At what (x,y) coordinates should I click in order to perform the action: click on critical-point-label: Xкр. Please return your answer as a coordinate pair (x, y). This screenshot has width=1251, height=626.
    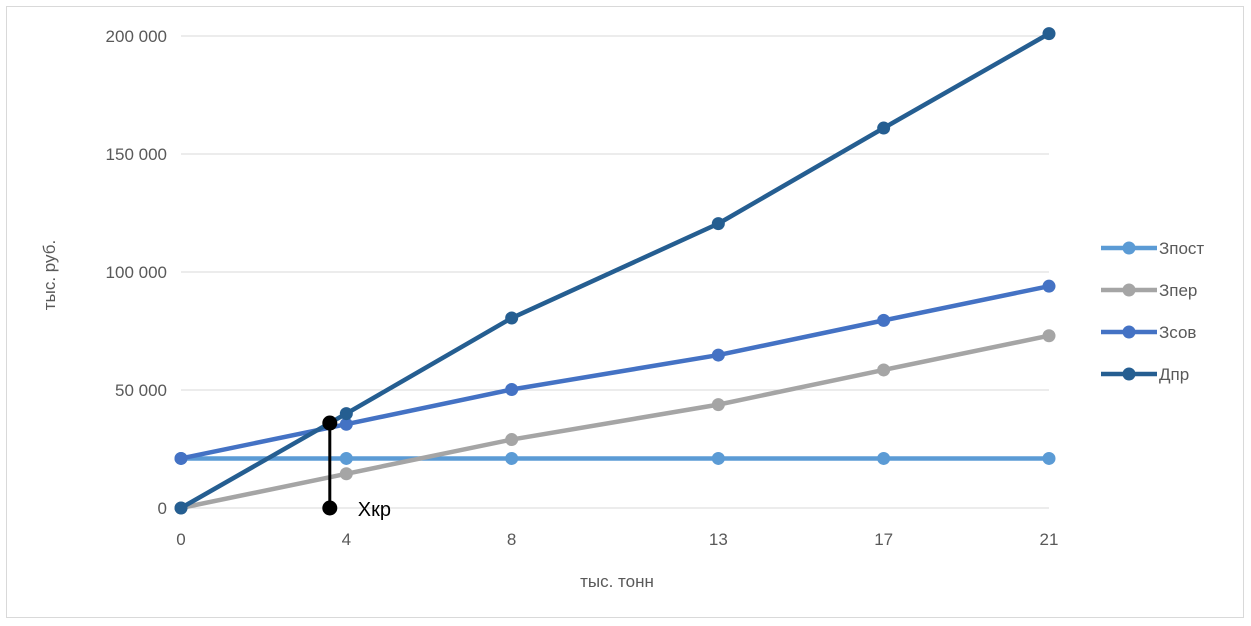
    Looking at the image, I should click on (374, 510).